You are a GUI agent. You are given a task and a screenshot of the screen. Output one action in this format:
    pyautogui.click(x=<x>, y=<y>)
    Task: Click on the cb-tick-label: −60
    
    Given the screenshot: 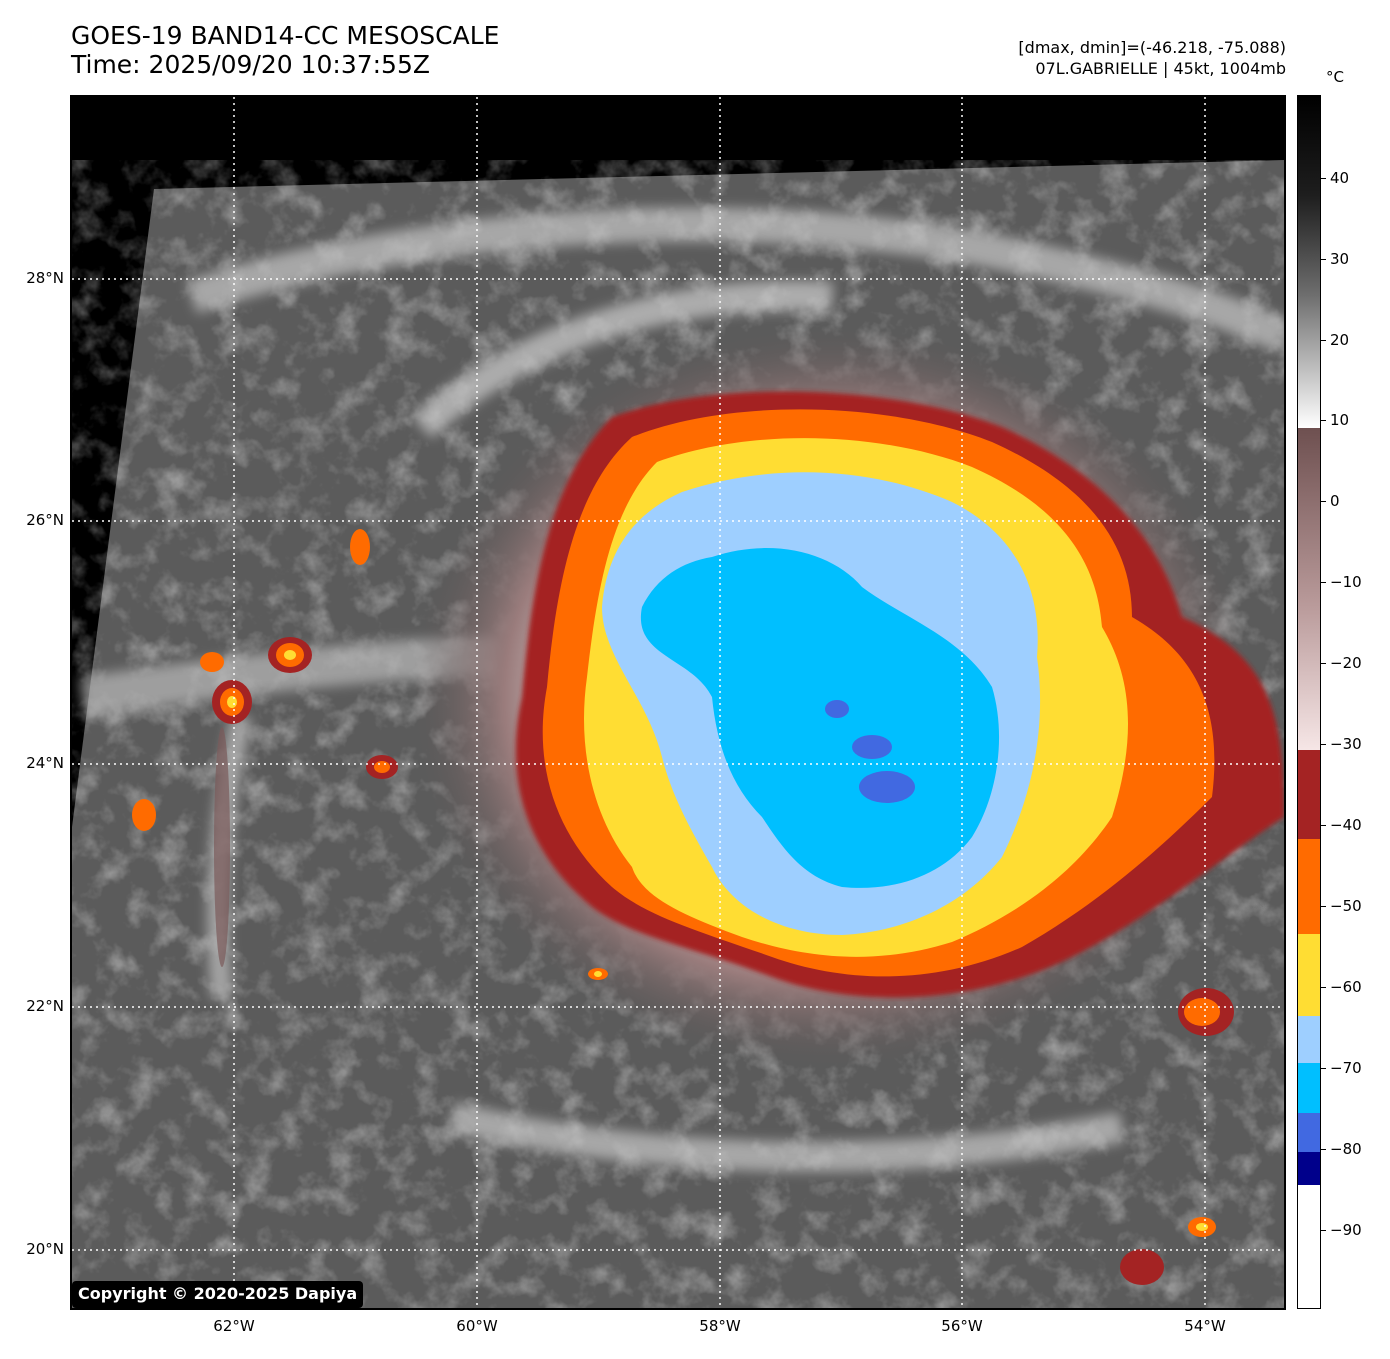 What is the action you would take?
    pyautogui.click(x=1346, y=987)
    